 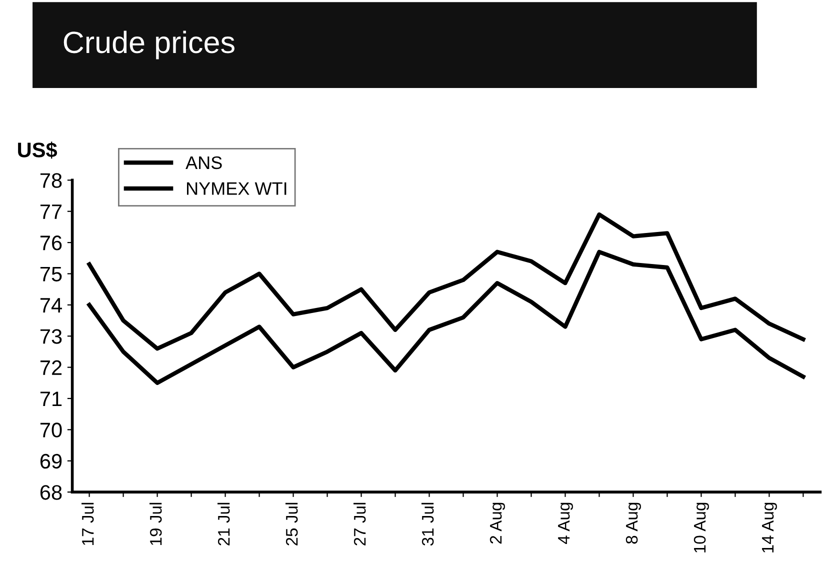 I want to click on y-axis-title: US$, so click(x=38, y=150).